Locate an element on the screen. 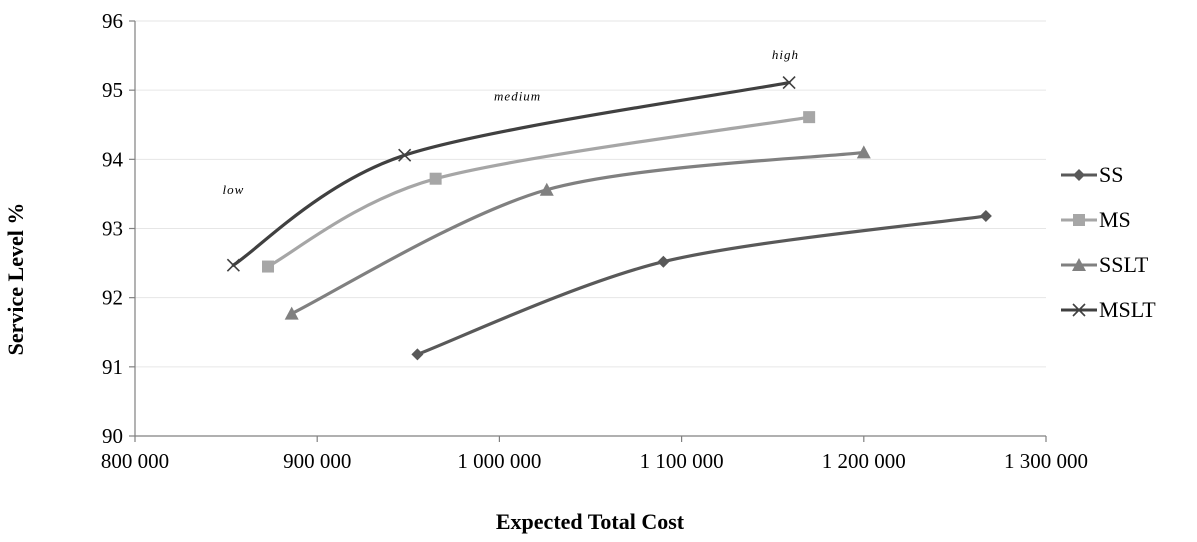 This screenshot has height=542, width=1197. y-tick-label: 92 is located at coordinates (112, 298).